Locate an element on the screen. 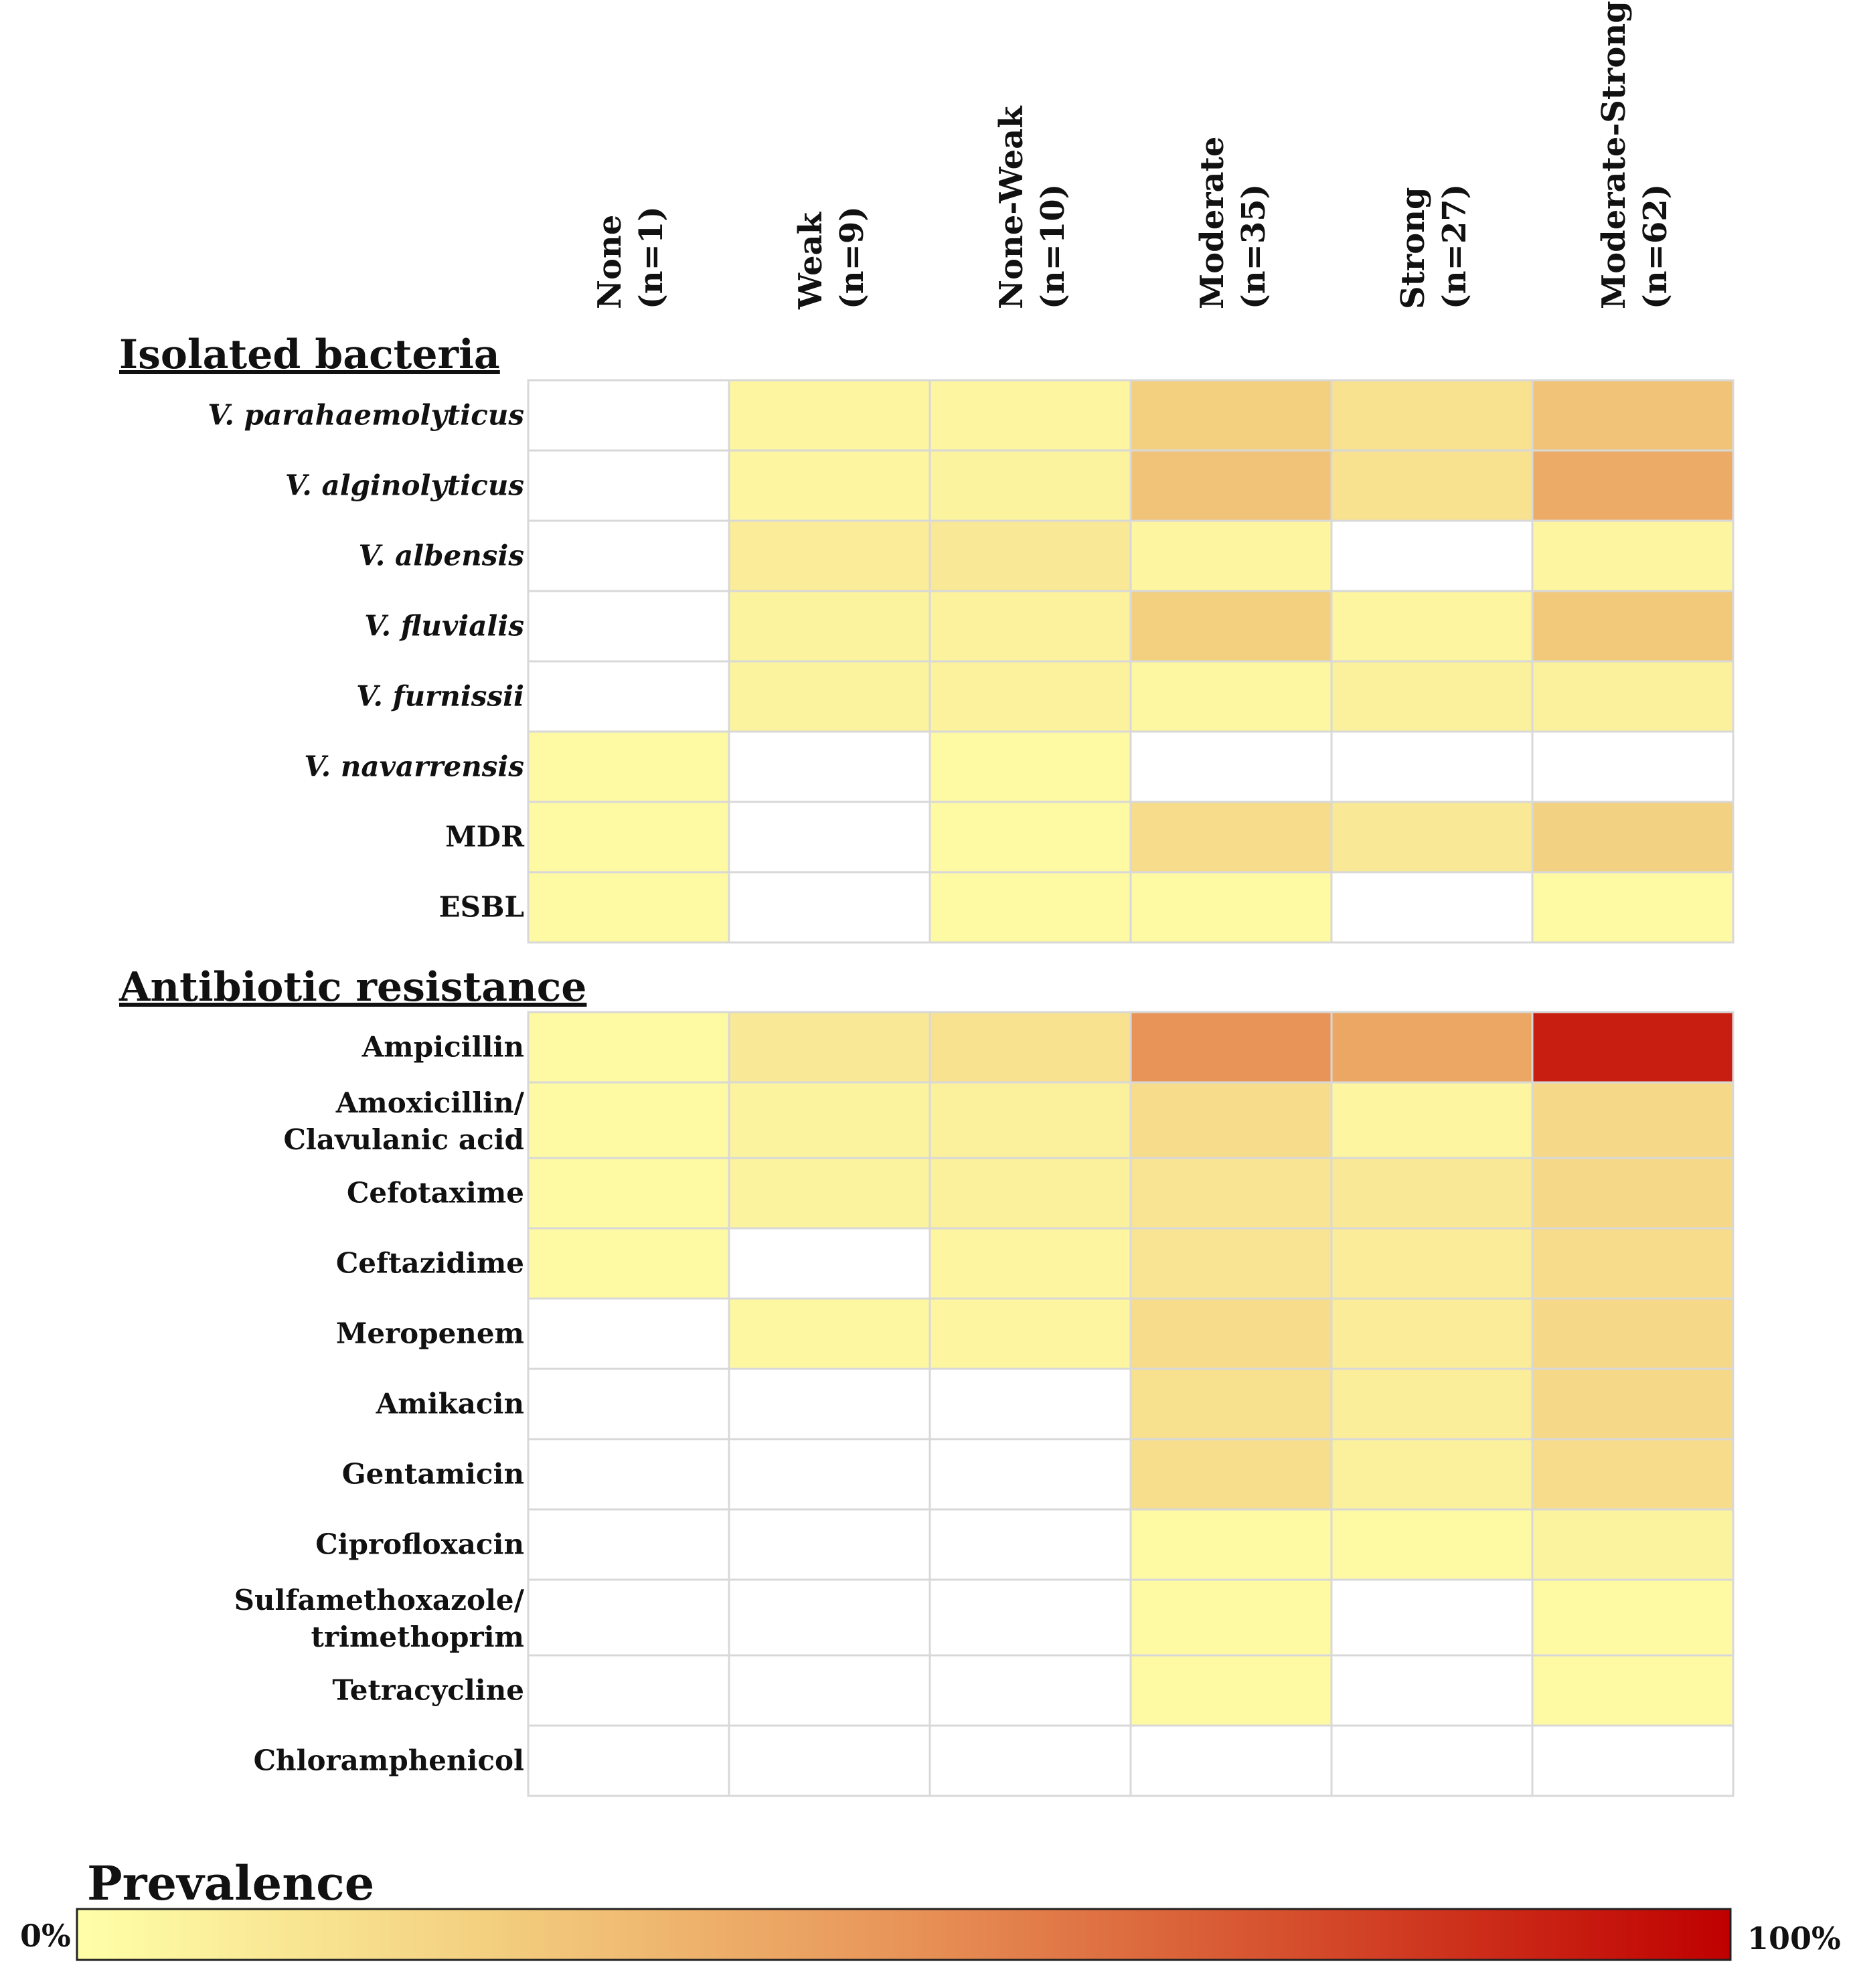 The height and width of the screenshot is (1988, 1853). row-label: V. albensis is located at coordinates (441, 556).